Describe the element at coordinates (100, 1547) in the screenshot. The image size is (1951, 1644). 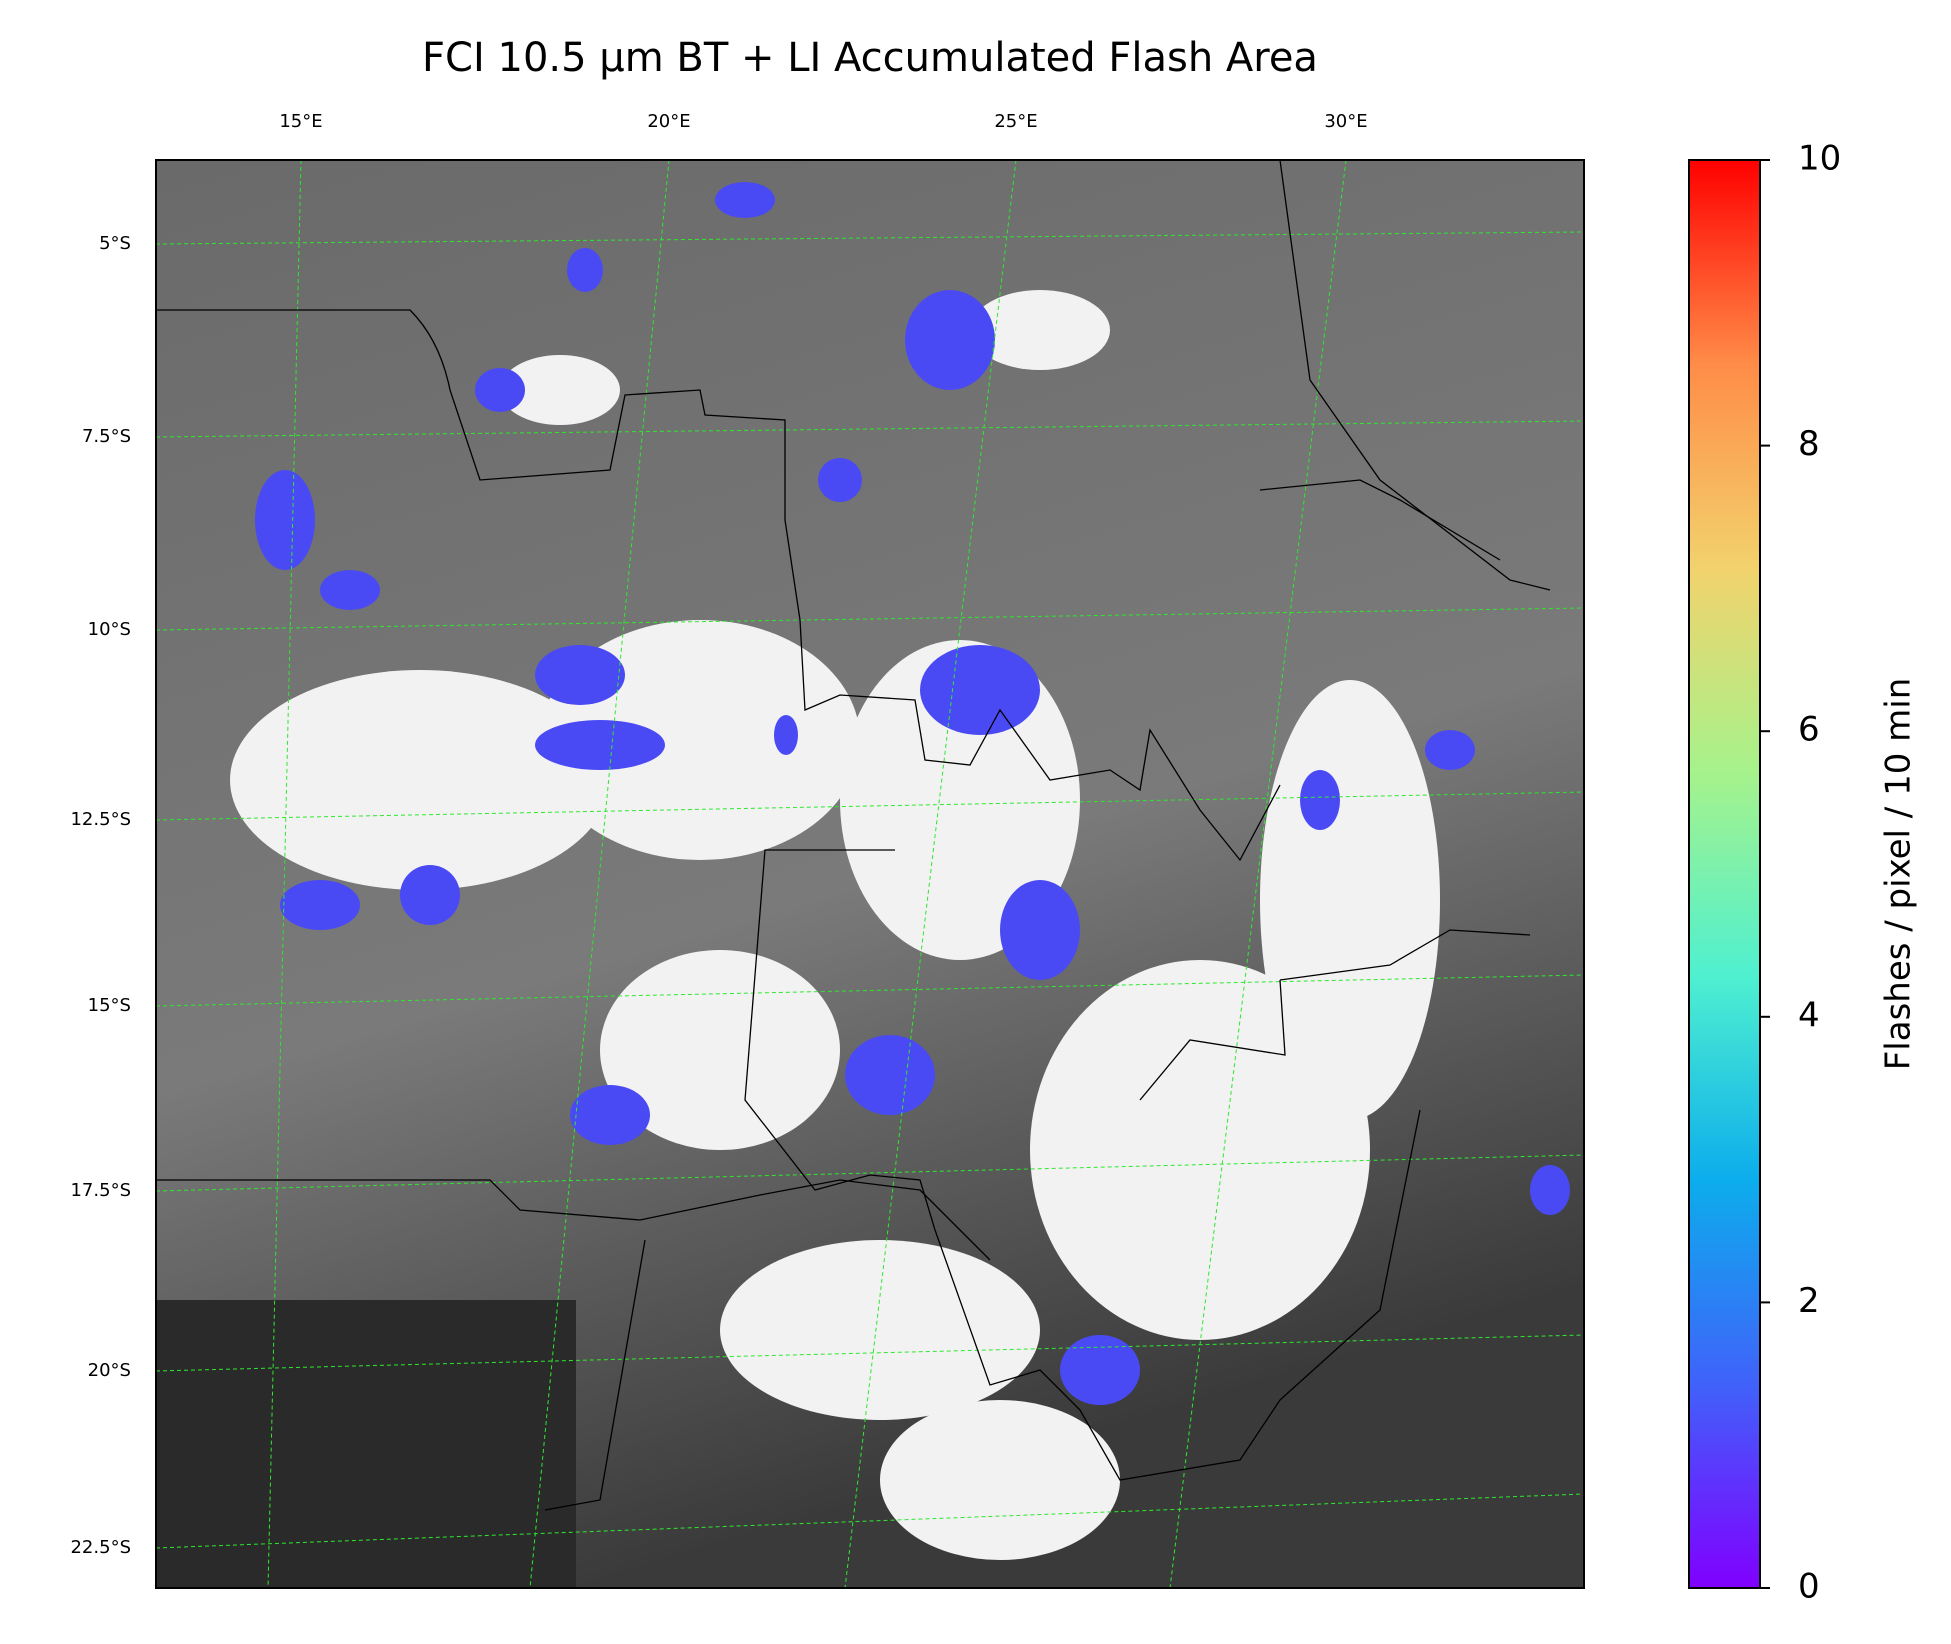
I see `lat-label: 22.5°S` at that location.